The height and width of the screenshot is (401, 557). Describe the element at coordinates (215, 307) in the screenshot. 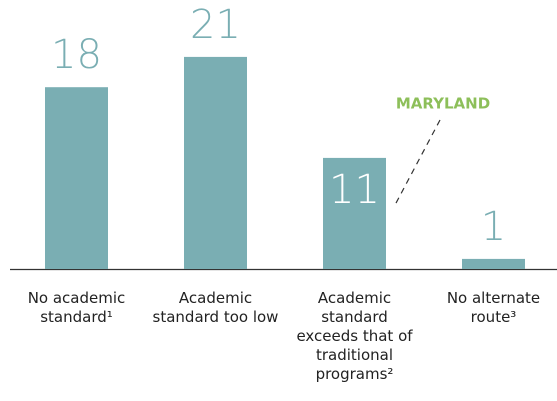

I see `category-label: Academic standard too low` at that location.